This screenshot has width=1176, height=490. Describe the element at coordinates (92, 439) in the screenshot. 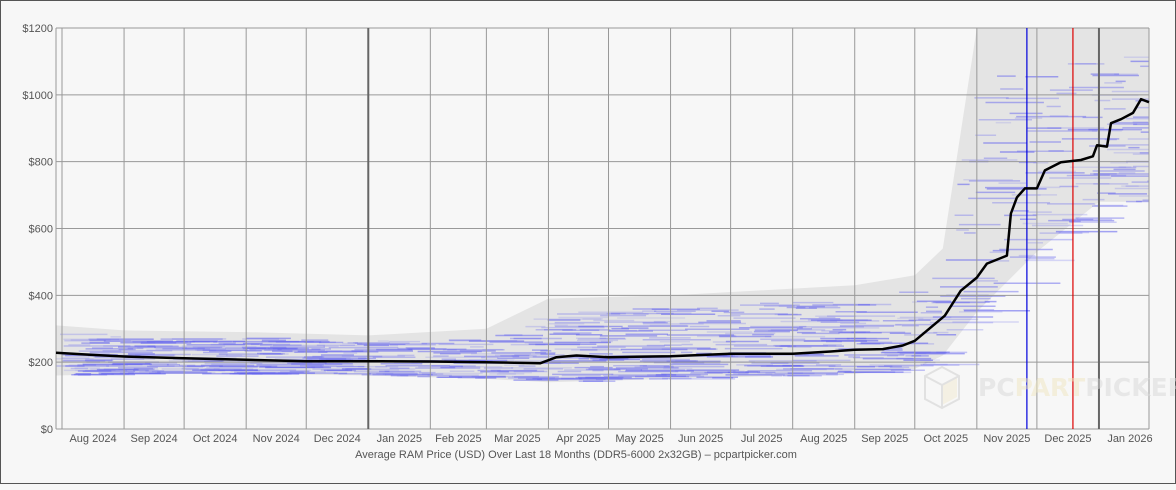

I see `x-tick-label: Aug 2024` at that location.